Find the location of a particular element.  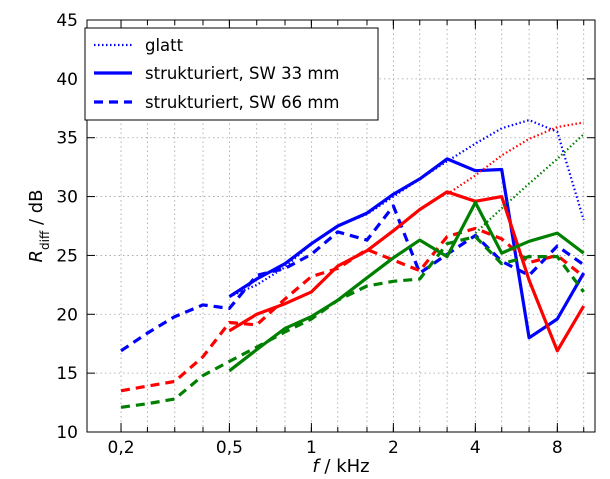

legend-label-glatt: glatt is located at coordinates (164, 45).